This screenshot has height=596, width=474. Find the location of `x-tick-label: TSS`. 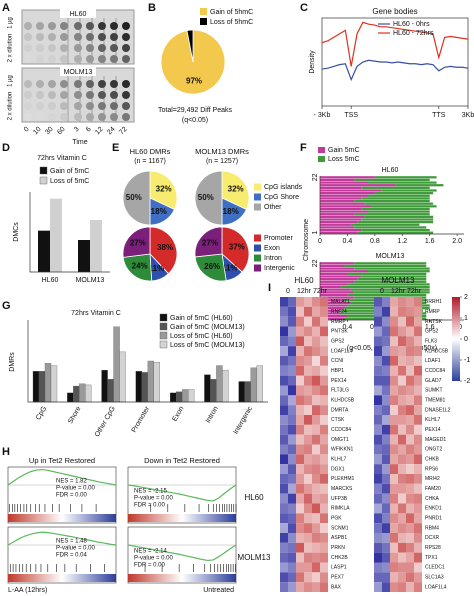

x-tick-label: TSS is located at coordinates (351, 115).